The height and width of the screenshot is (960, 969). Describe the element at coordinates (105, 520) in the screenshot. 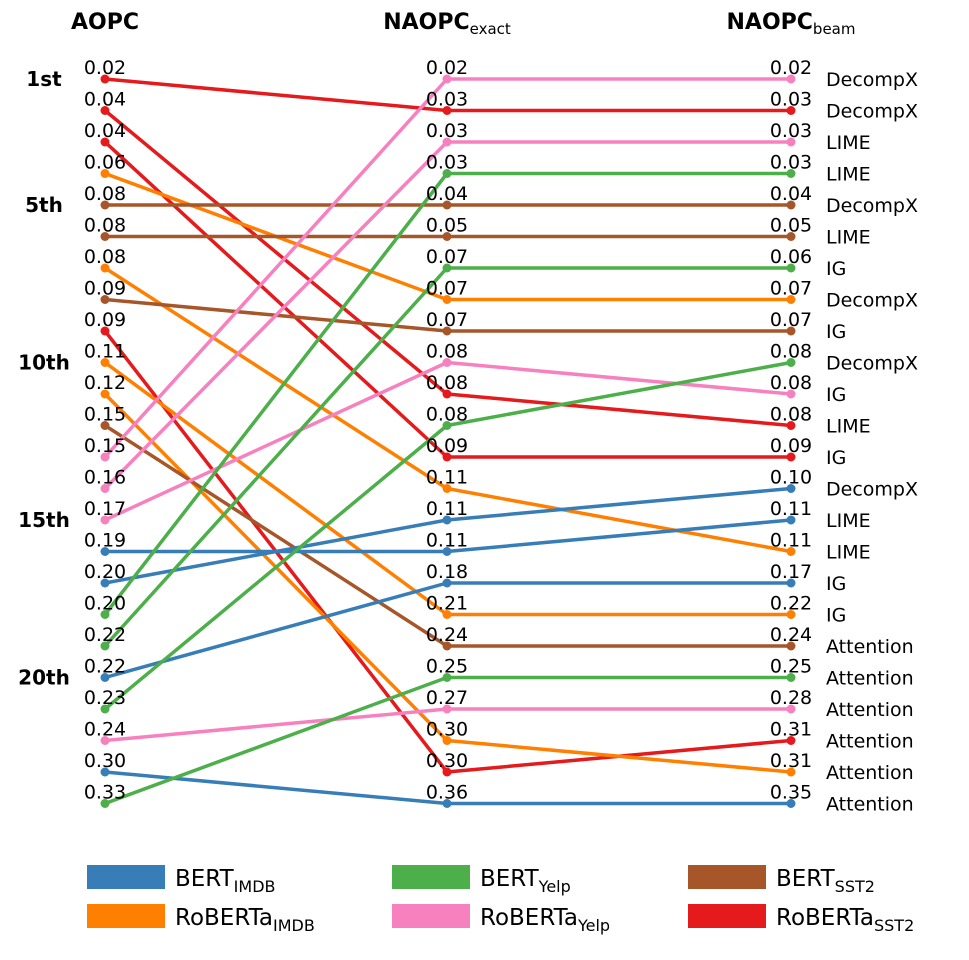

I see `point-RoBERTa_Yelp-IG-col0` at that location.